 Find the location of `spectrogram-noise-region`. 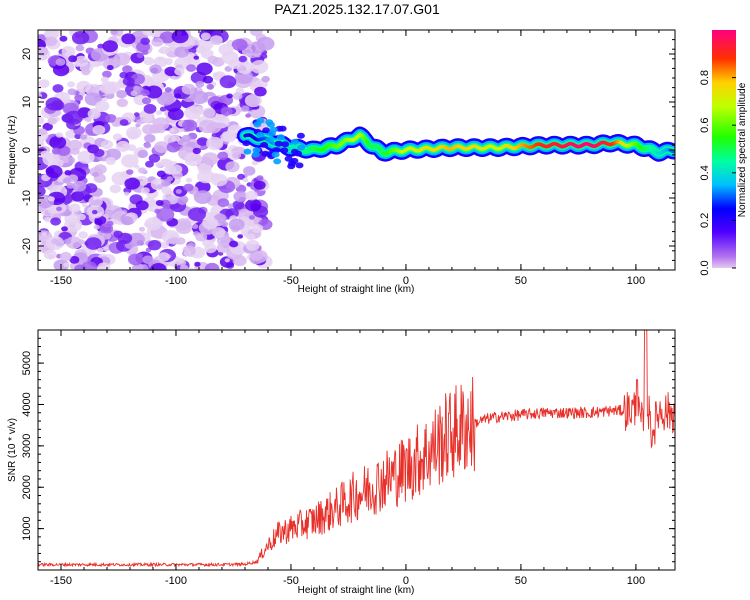

spectrogram-noise-region is located at coordinates (156, 150).